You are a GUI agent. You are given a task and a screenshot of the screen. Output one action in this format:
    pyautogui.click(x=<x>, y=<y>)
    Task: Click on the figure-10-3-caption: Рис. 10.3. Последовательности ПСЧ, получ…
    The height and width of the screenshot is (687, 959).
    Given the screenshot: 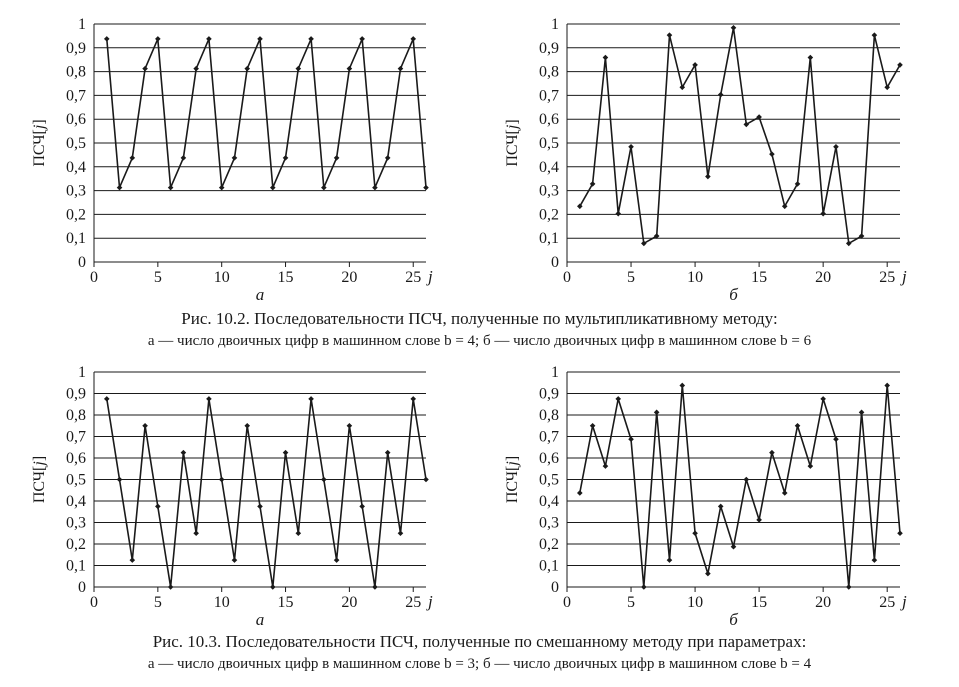 What is the action you would take?
    pyautogui.click(x=479, y=641)
    